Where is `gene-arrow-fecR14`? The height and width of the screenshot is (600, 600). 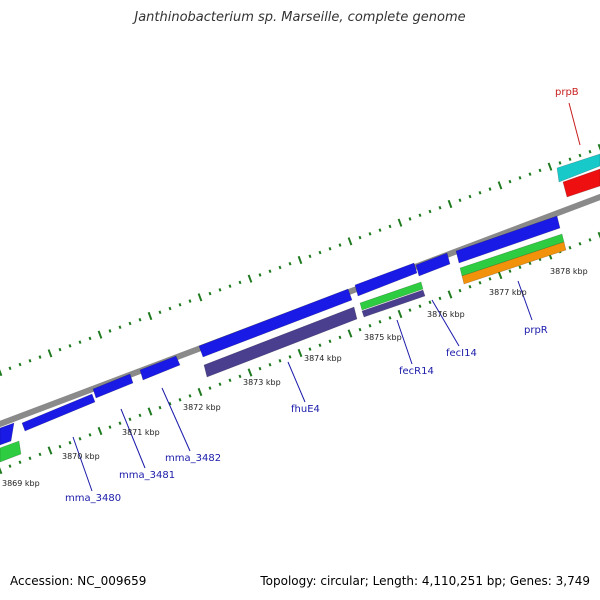 gene-arrow-fecR14 is located at coordinates (393, 303).